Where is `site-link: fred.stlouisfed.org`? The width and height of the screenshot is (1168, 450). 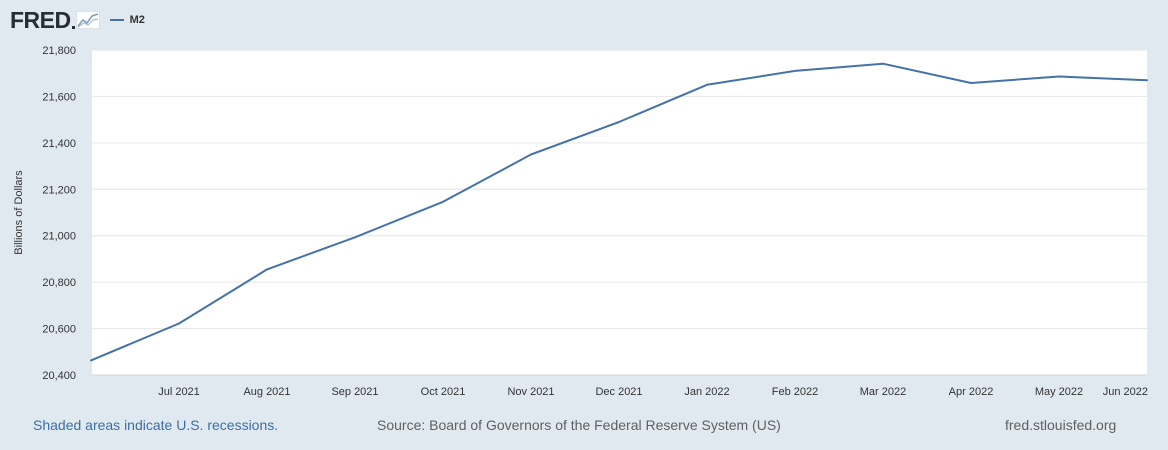 site-link: fred.stlouisfed.org is located at coordinates (1061, 425).